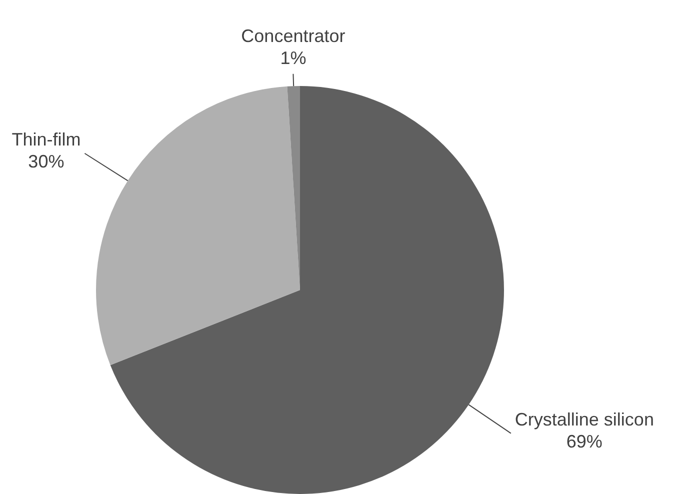  I want to click on data-label: 1%, so click(293, 58).